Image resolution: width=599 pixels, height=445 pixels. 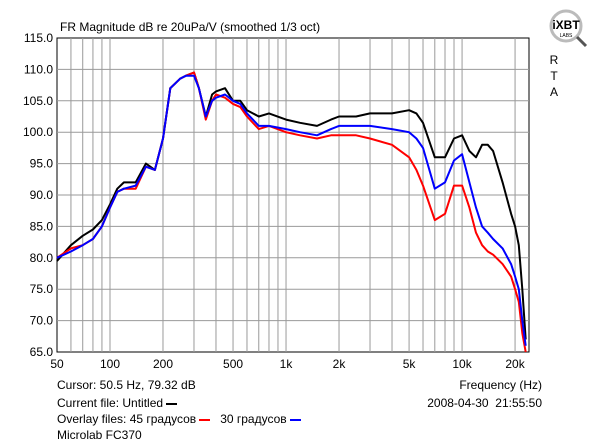 I want to click on y-tick-label: 85.0, so click(x=42, y=226).